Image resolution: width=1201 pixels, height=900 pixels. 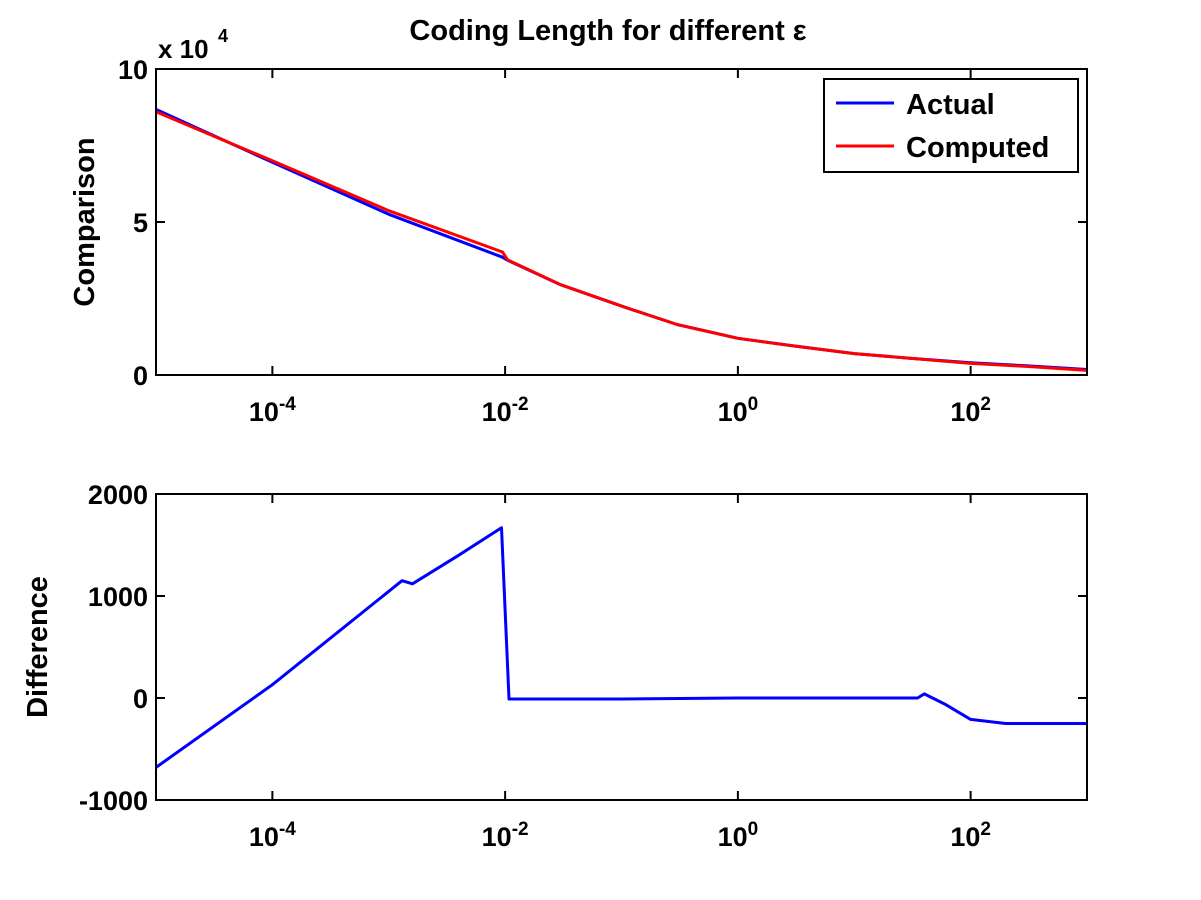 What do you see at coordinates (140, 223) in the screenshot?
I see `y-tick-label: 5` at bounding box center [140, 223].